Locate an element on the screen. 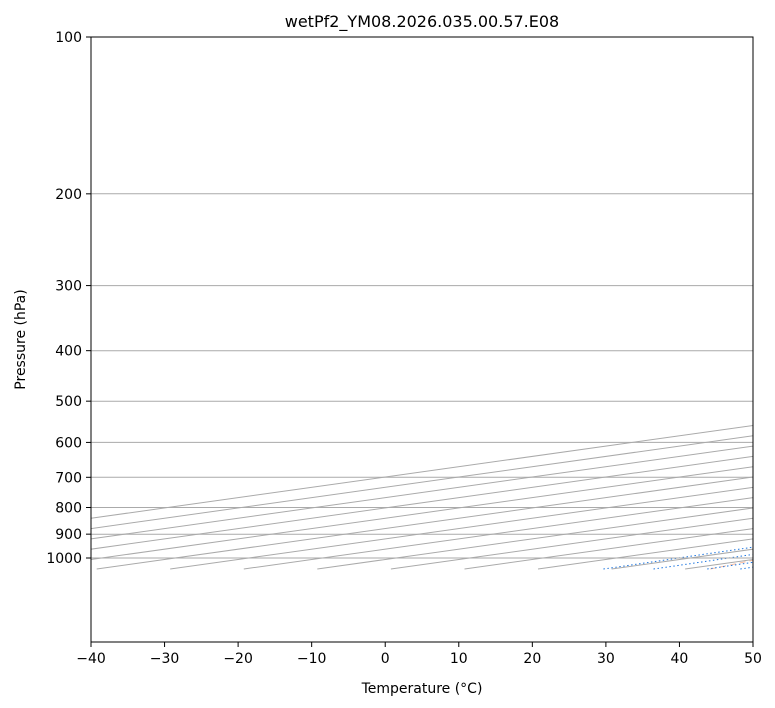 This screenshot has width=775, height=708. x-tick-label: −30 is located at coordinates (165, 659).